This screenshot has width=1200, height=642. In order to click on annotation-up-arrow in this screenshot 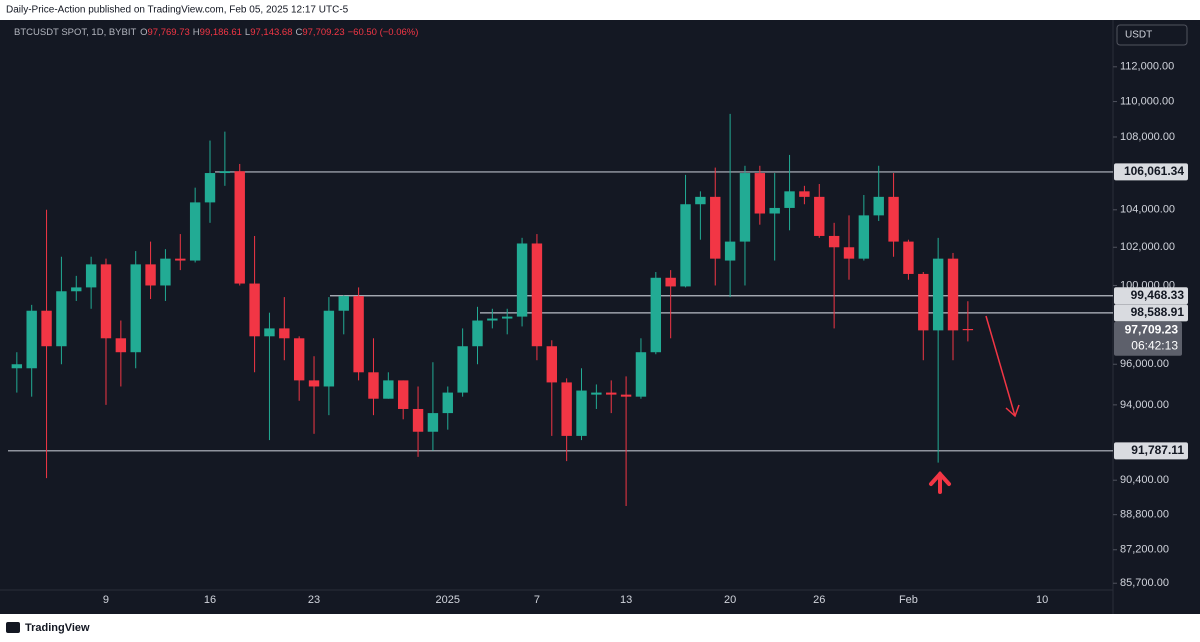, I will do `click(940, 482)`.